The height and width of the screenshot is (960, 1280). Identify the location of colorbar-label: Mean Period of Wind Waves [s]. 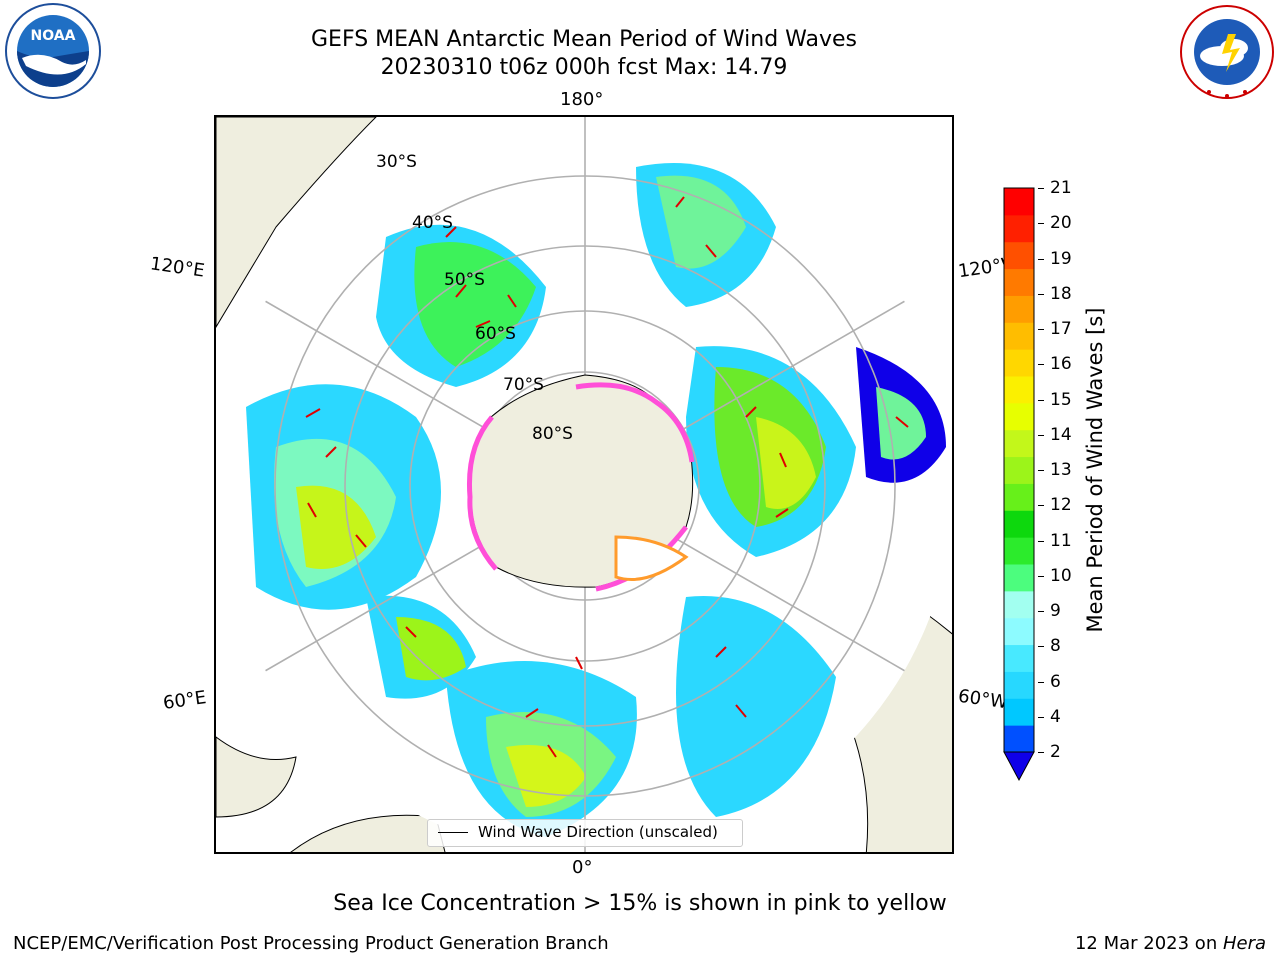
(1095, 470).